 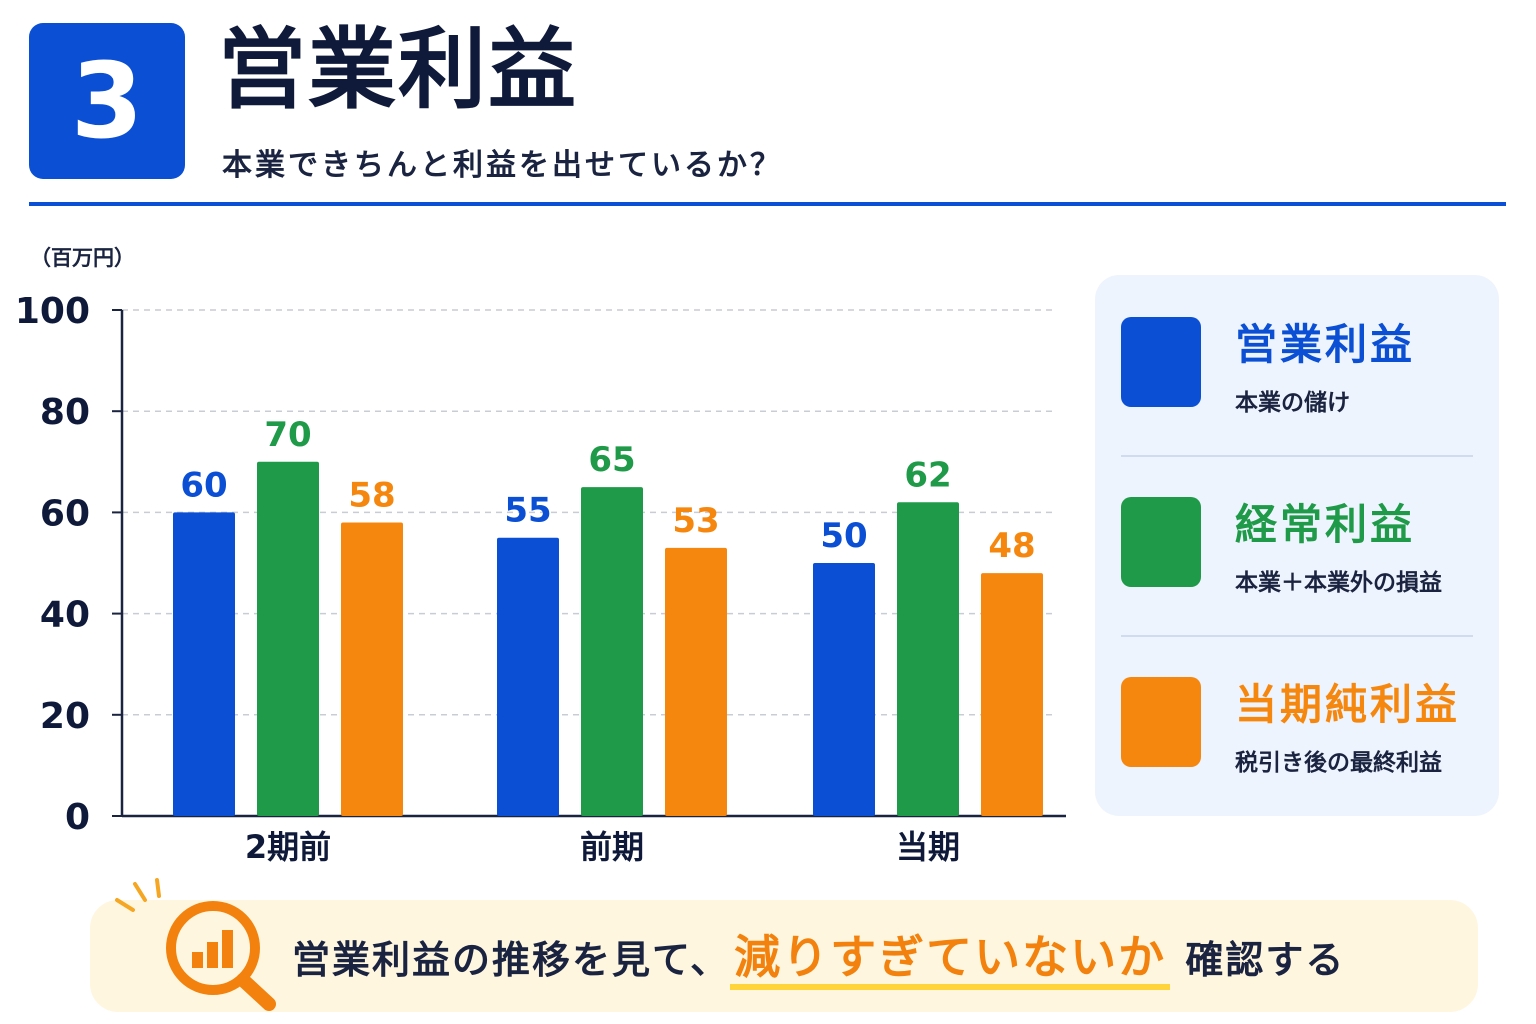 I want to click on data-label: 48, so click(x=1011, y=546).